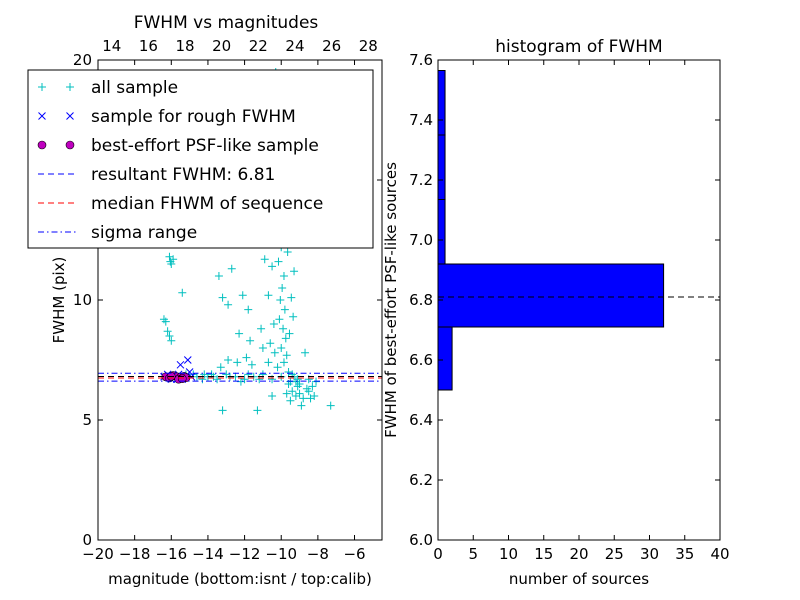 The height and width of the screenshot is (600, 800). What do you see at coordinates (578, 47) in the screenshot?
I see `histogram-title: histogram of FWHM` at bounding box center [578, 47].